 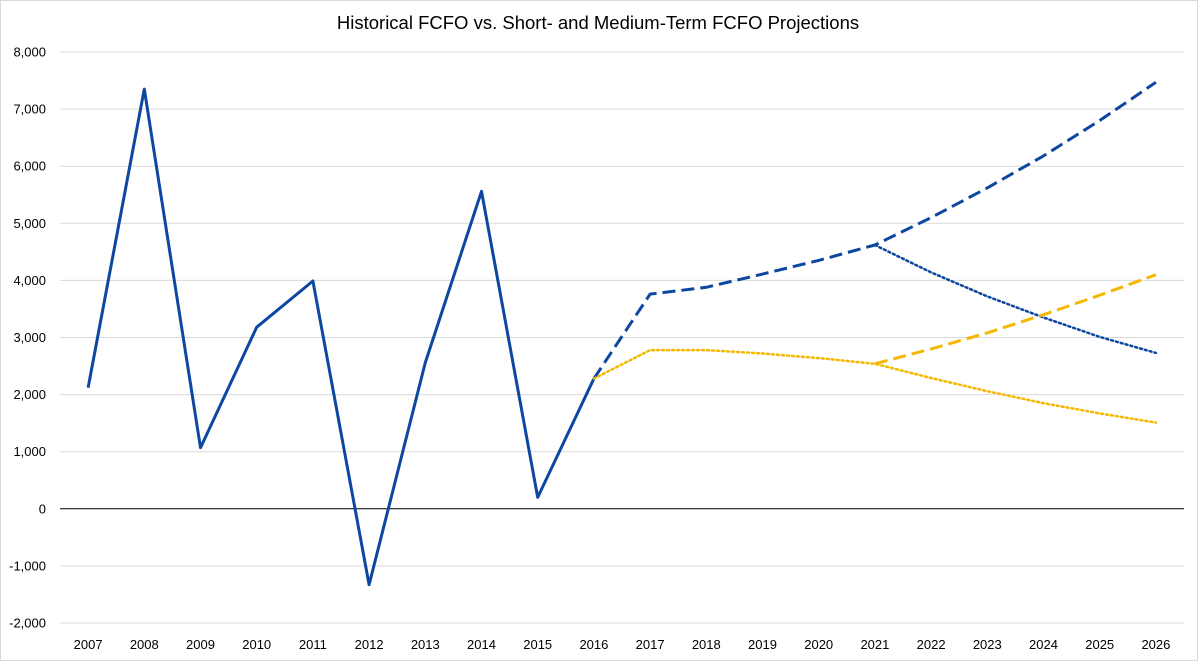 What do you see at coordinates (144, 644) in the screenshot?
I see `x-tick-label: 2008` at bounding box center [144, 644].